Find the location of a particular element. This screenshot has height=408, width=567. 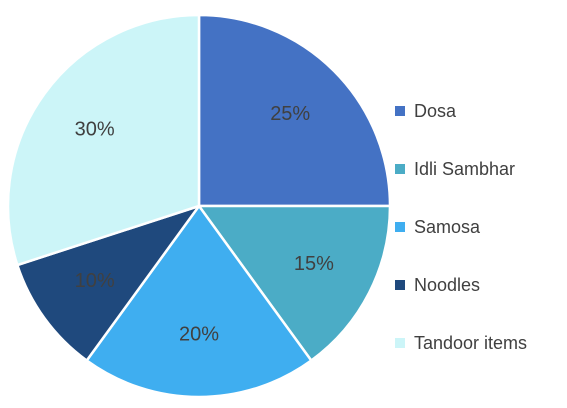

legend-label-samosa: Samosa is located at coordinates (447, 227).